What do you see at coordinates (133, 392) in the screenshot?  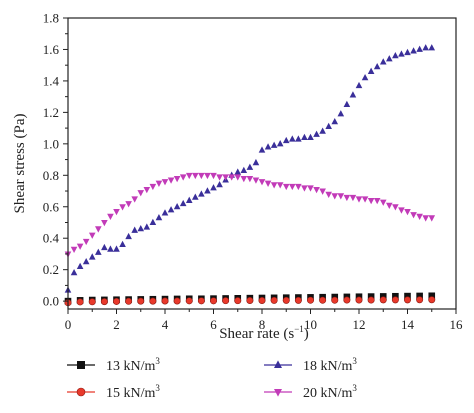 I see `legend-label: 15 kN/m3` at bounding box center [133, 392].